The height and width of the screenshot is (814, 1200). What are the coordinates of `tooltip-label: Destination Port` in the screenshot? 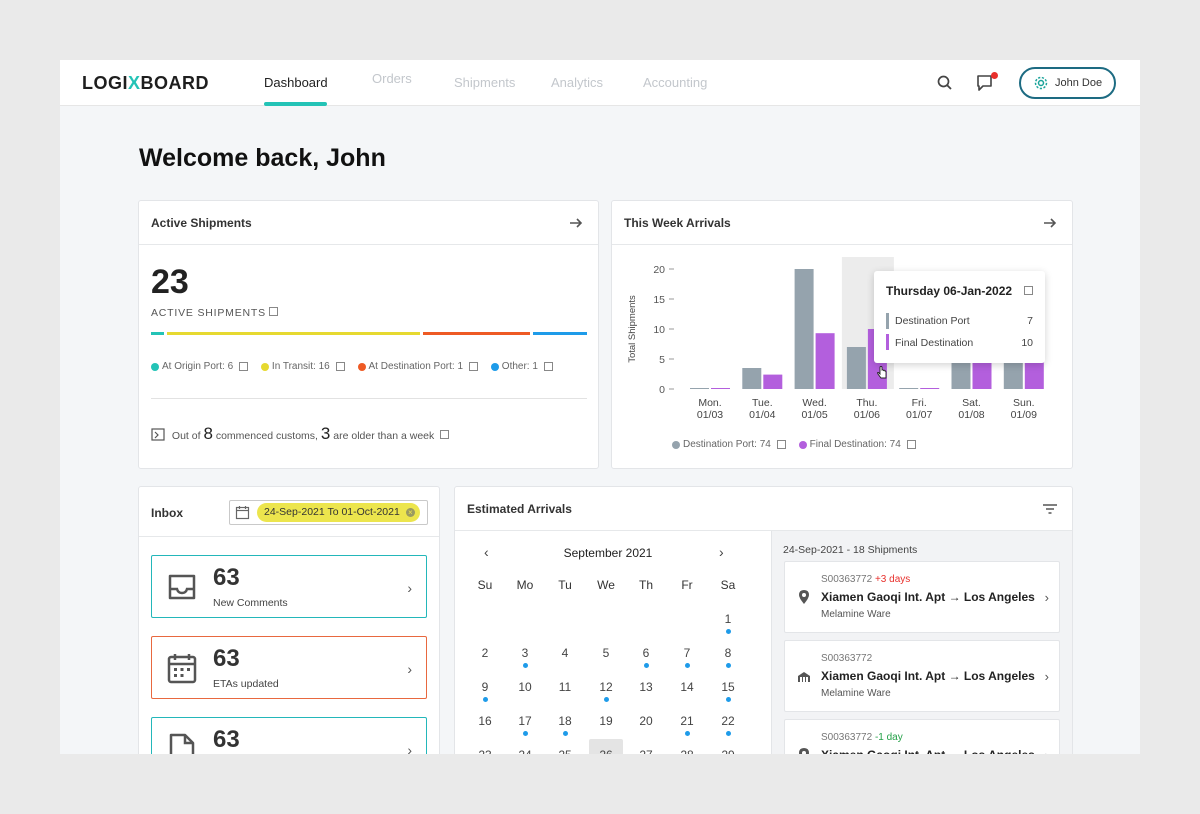 It's located at (932, 321).